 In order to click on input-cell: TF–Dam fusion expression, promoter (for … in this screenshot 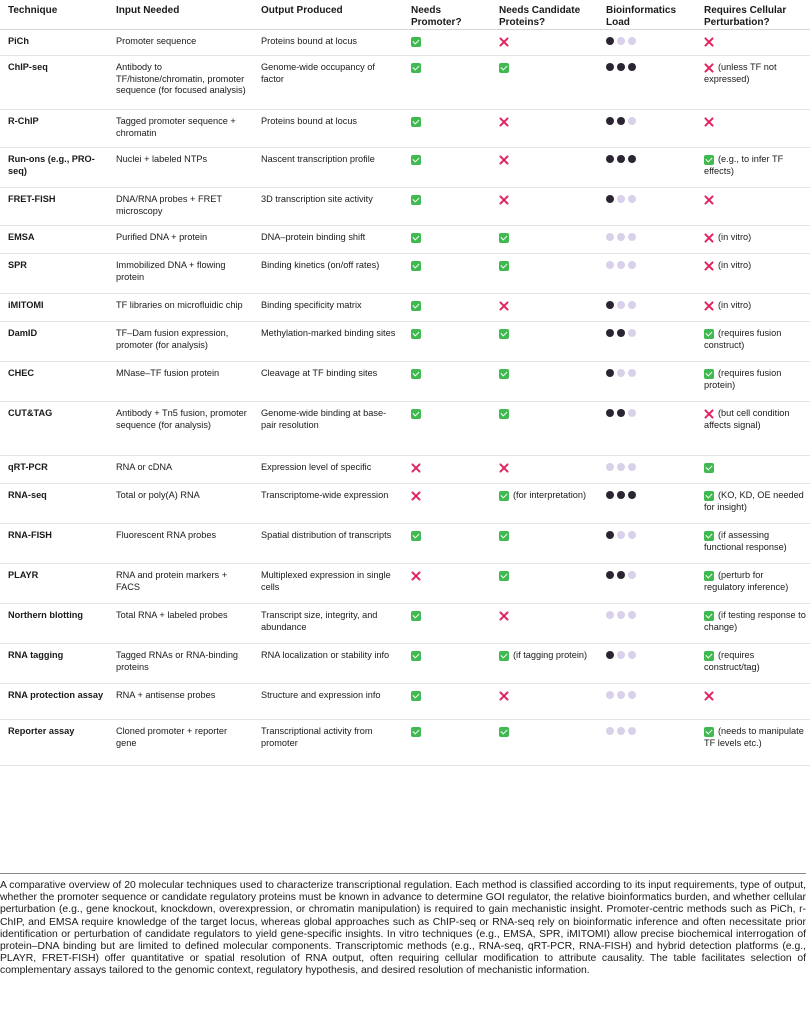, I will do `click(180, 341)`.